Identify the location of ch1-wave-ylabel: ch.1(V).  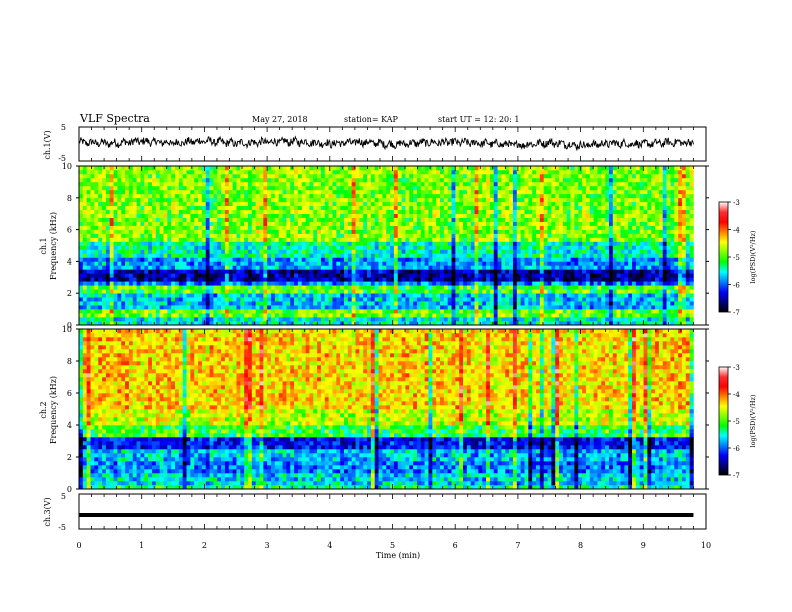
(47, 144).